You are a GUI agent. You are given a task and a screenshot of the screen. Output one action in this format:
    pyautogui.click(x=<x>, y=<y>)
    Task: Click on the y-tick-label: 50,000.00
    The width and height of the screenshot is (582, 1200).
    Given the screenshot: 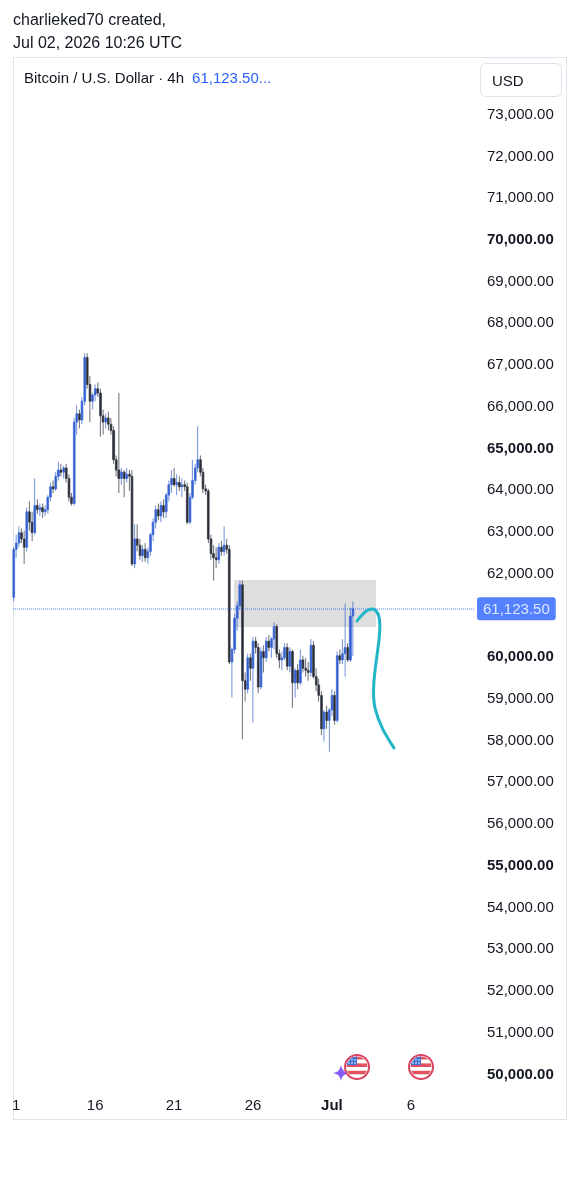 What is the action you would take?
    pyautogui.click(x=520, y=1073)
    